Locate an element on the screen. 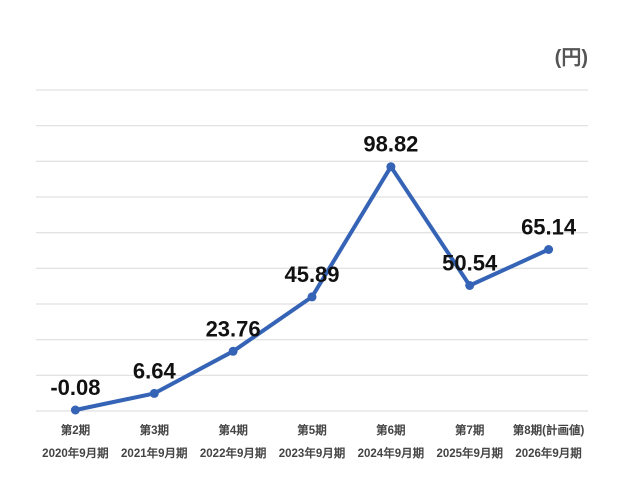 Image resolution: width=620 pixels, height=504 pixels. x-tick-label-period: 第7期 is located at coordinates (469, 430).